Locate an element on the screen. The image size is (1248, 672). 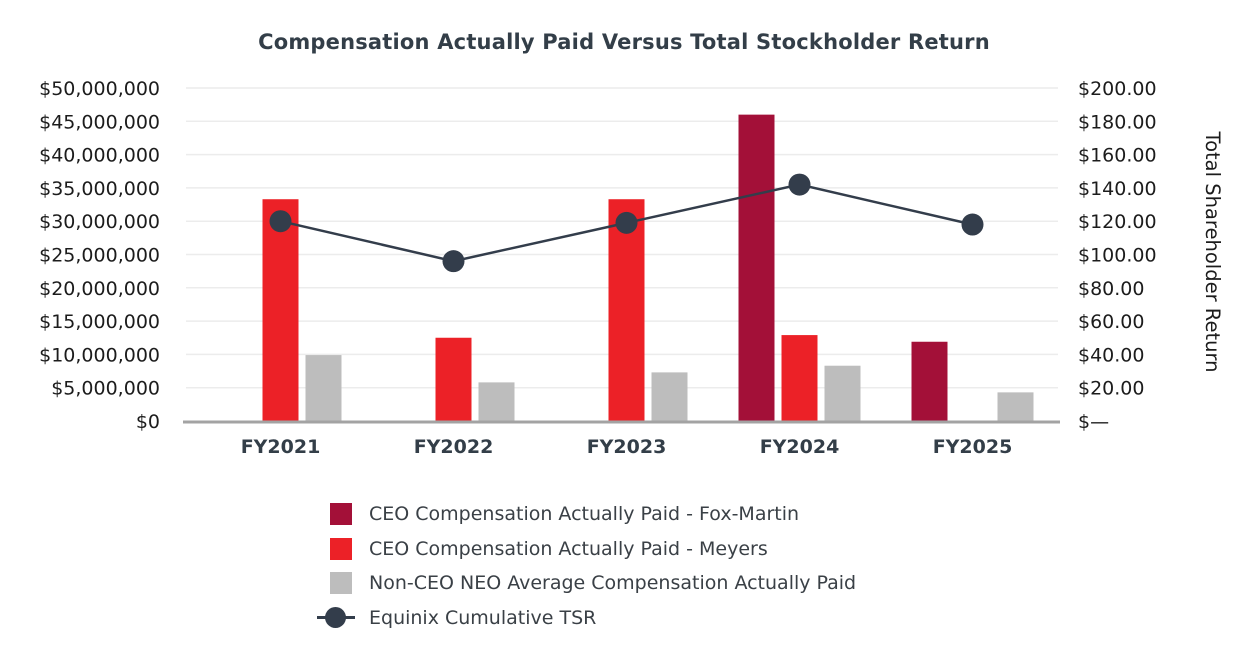
legend-label-meyers: CEO Compensation Actually Paid - Meyers is located at coordinates (568, 548).